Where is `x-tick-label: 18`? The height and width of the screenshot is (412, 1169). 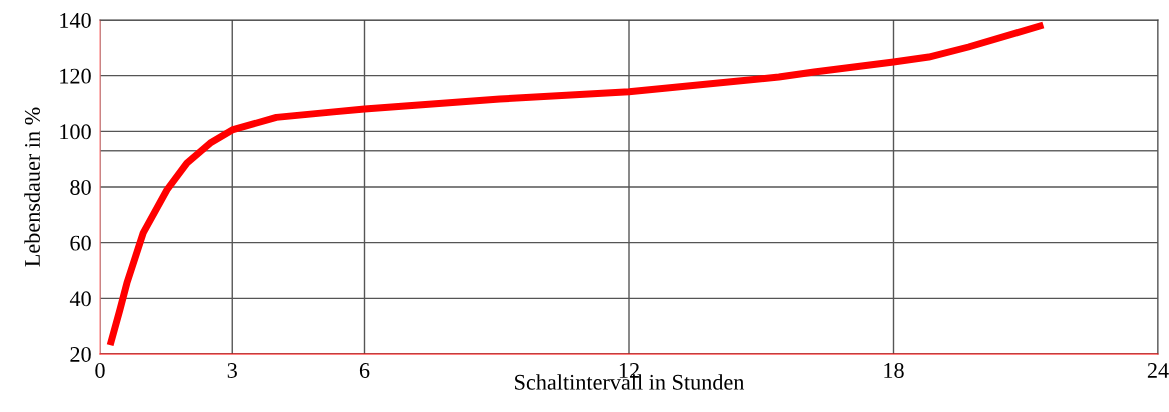 x-tick-label: 18 is located at coordinates (894, 370).